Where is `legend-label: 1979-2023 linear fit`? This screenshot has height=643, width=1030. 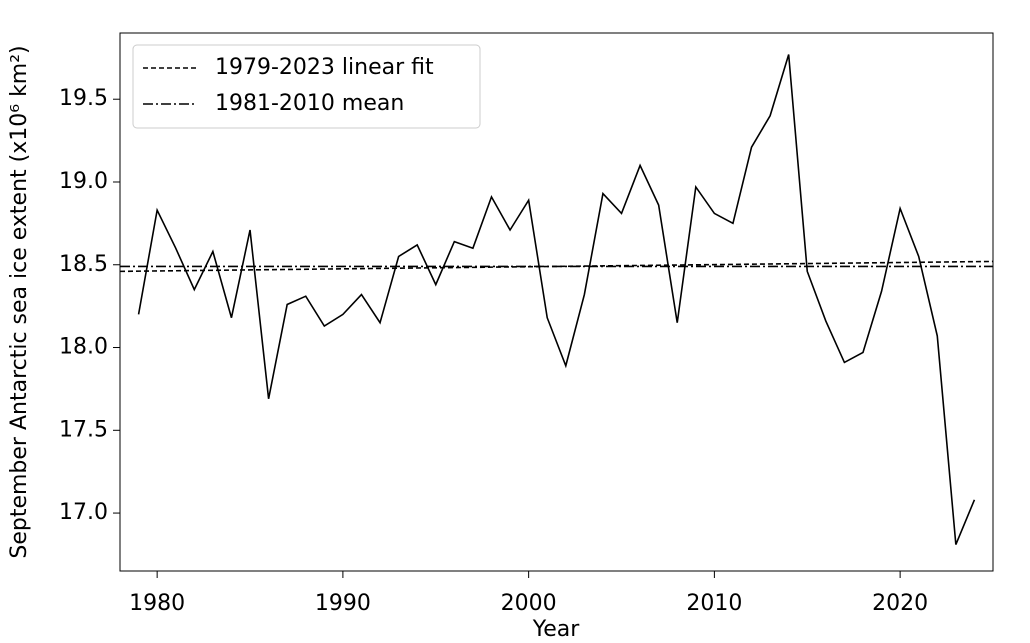 legend-label: 1979-2023 linear fit is located at coordinates (324, 67).